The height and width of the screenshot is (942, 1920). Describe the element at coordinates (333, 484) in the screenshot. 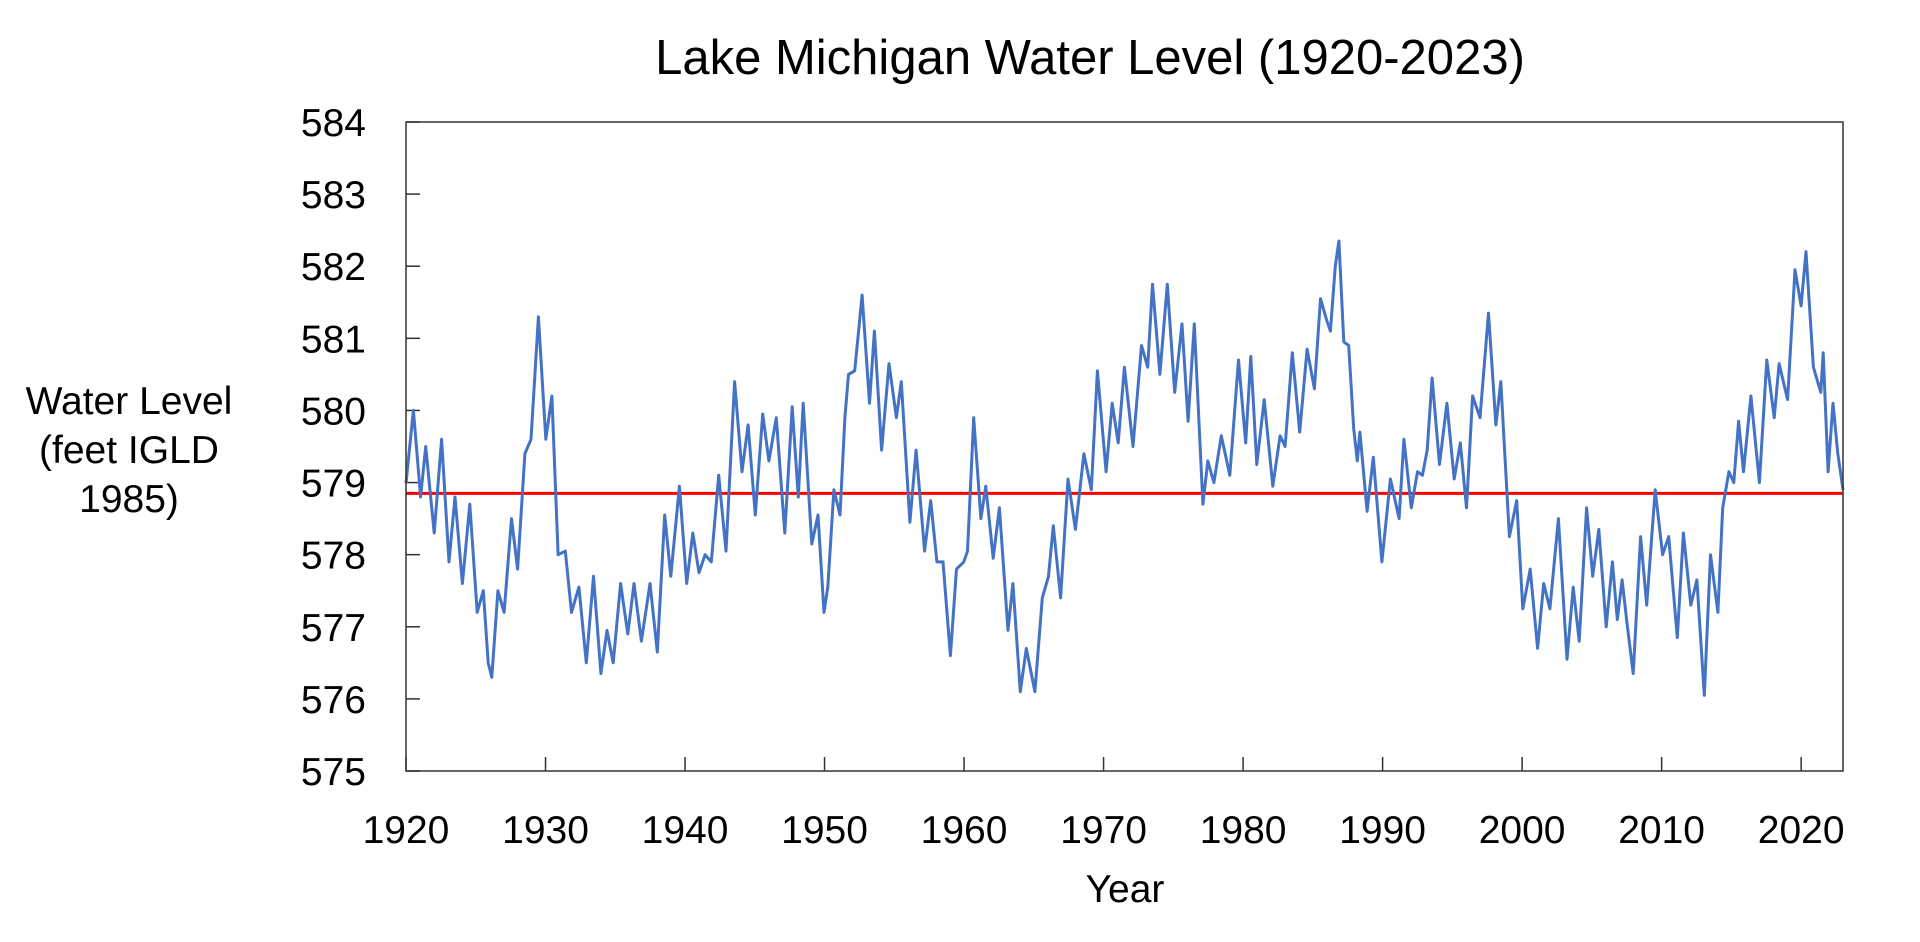

I see `y-tick-label: 579` at that location.